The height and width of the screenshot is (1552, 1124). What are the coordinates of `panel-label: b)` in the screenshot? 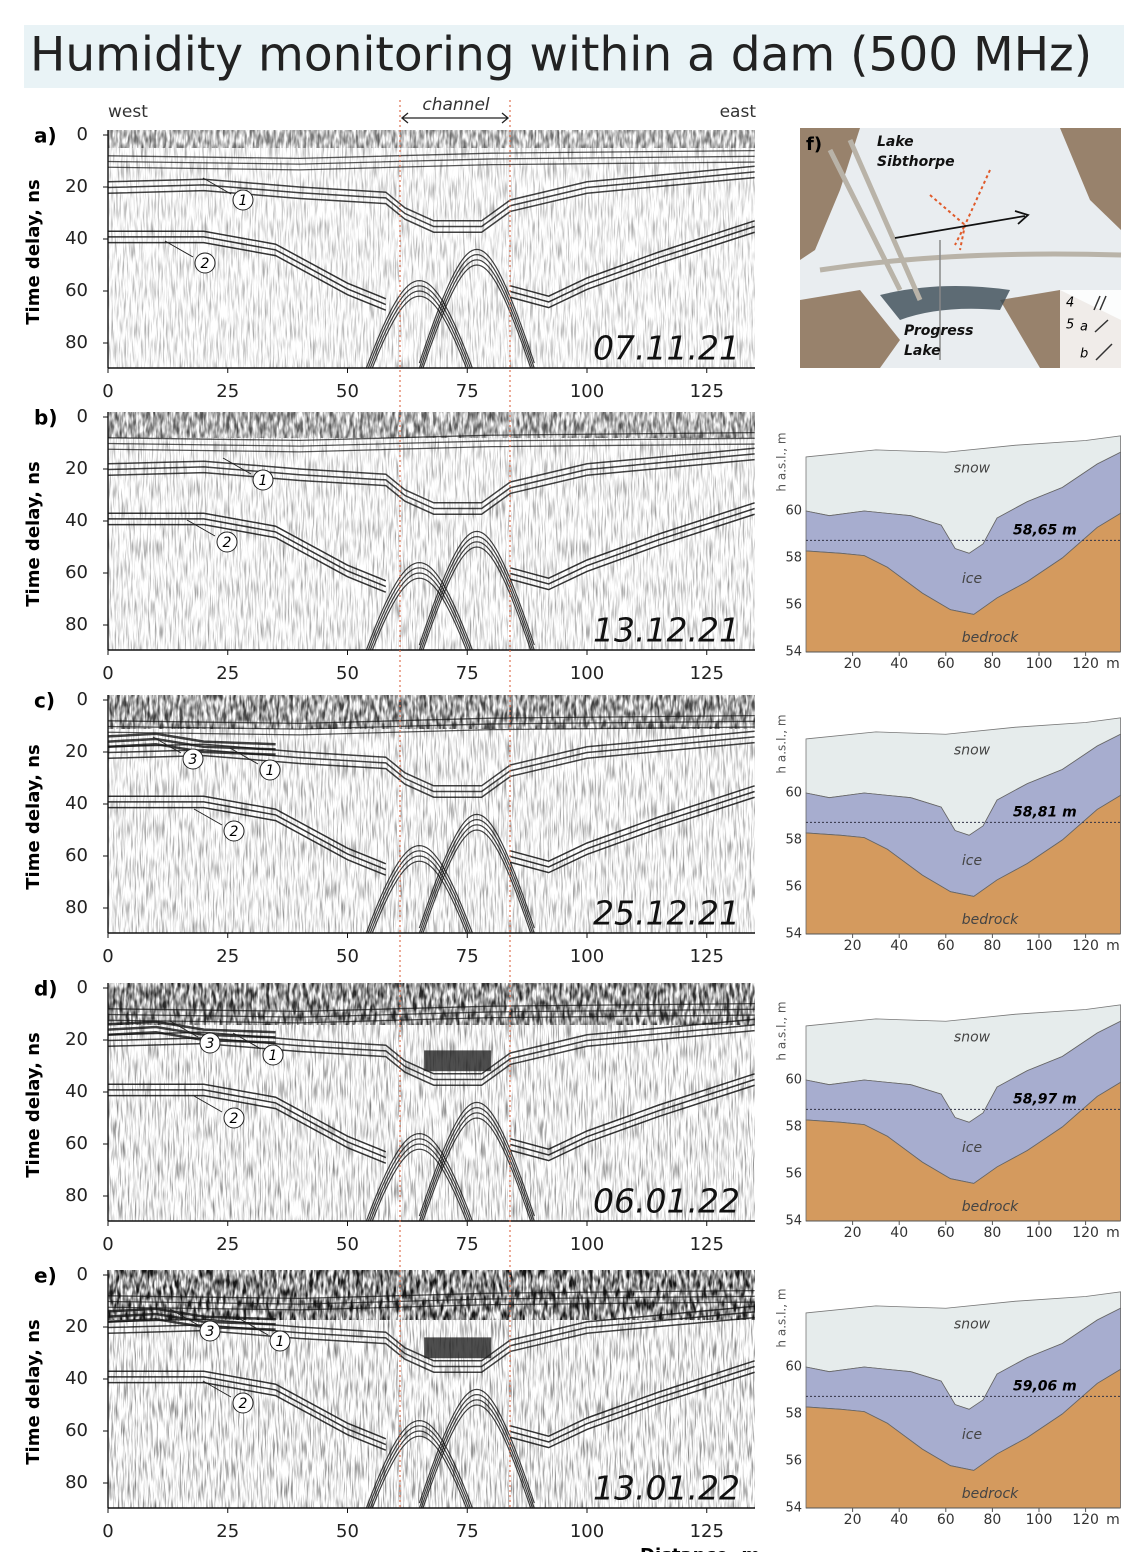 It's located at (45, 418).